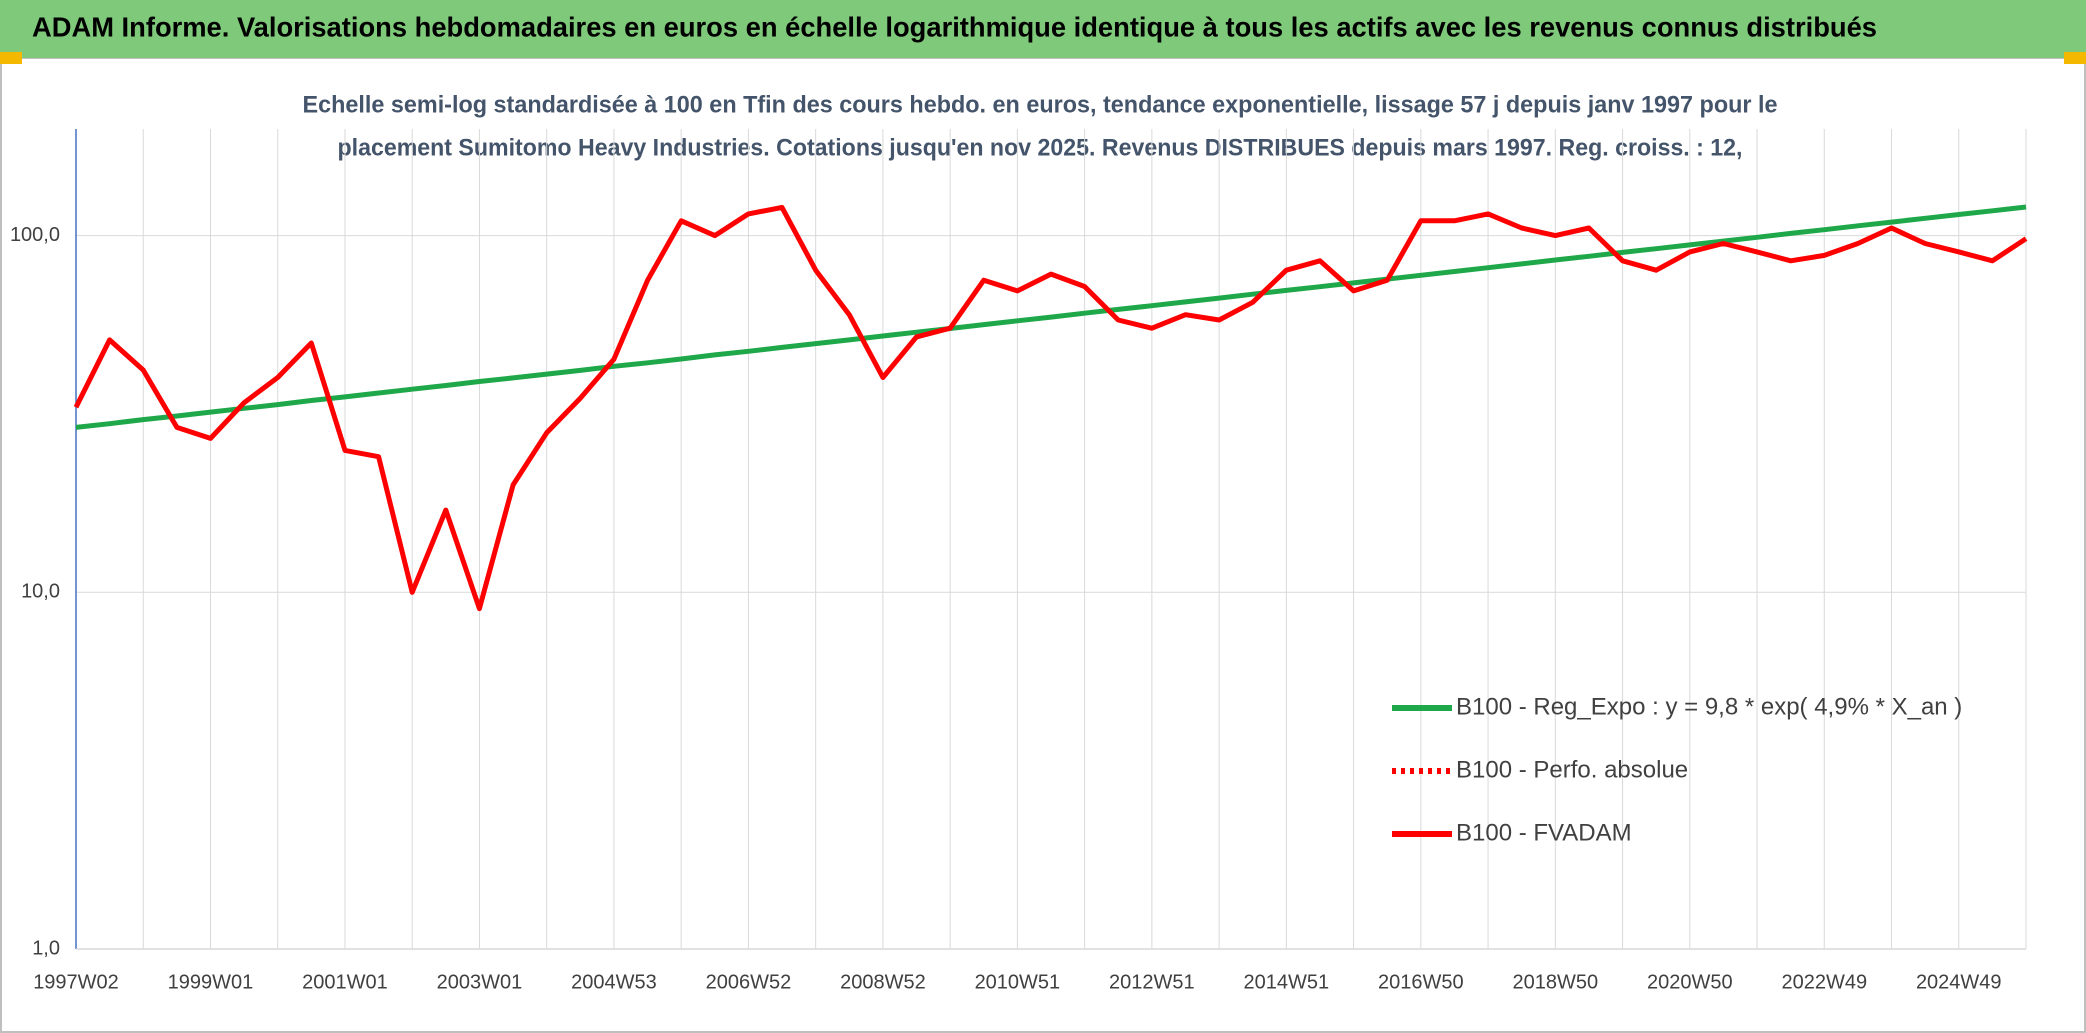 Image resolution: width=2086 pixels, height=1033 pixels. Describe the element at coordinates (40, 592) in the screenshot. I see `y-tick-label: 10,0` at that location.